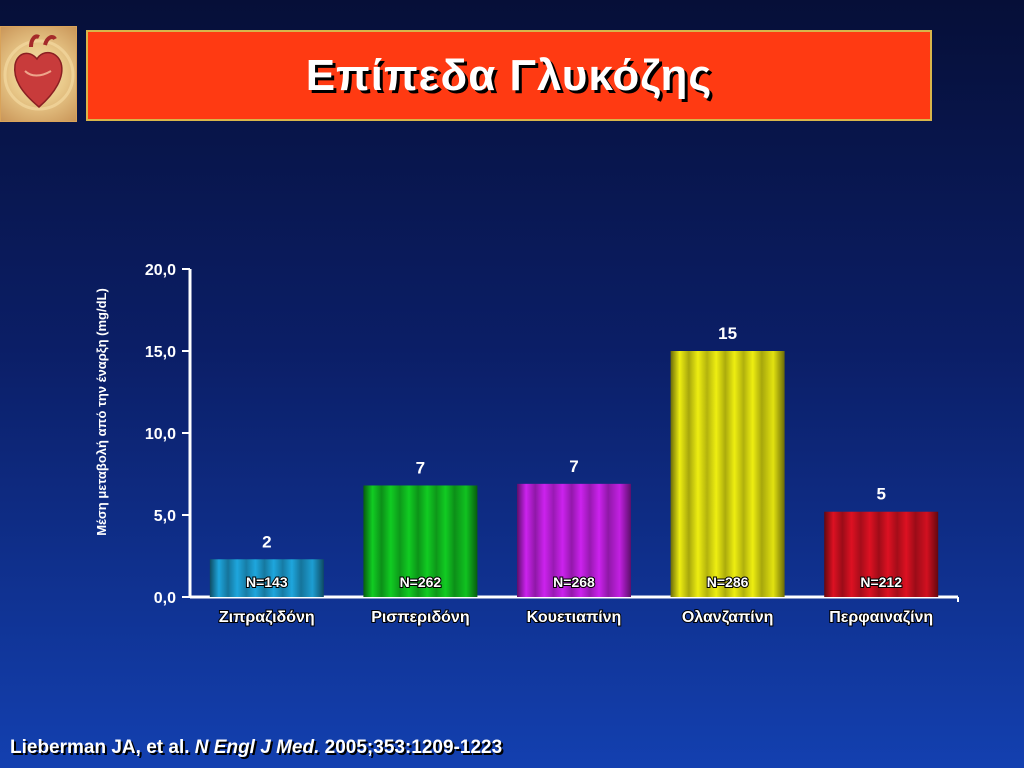 This screenshot has width=1024, height=768. Describe the element at coordinates (727, 333) in the screenshot. I see `bar-value-label: 15` at that location.